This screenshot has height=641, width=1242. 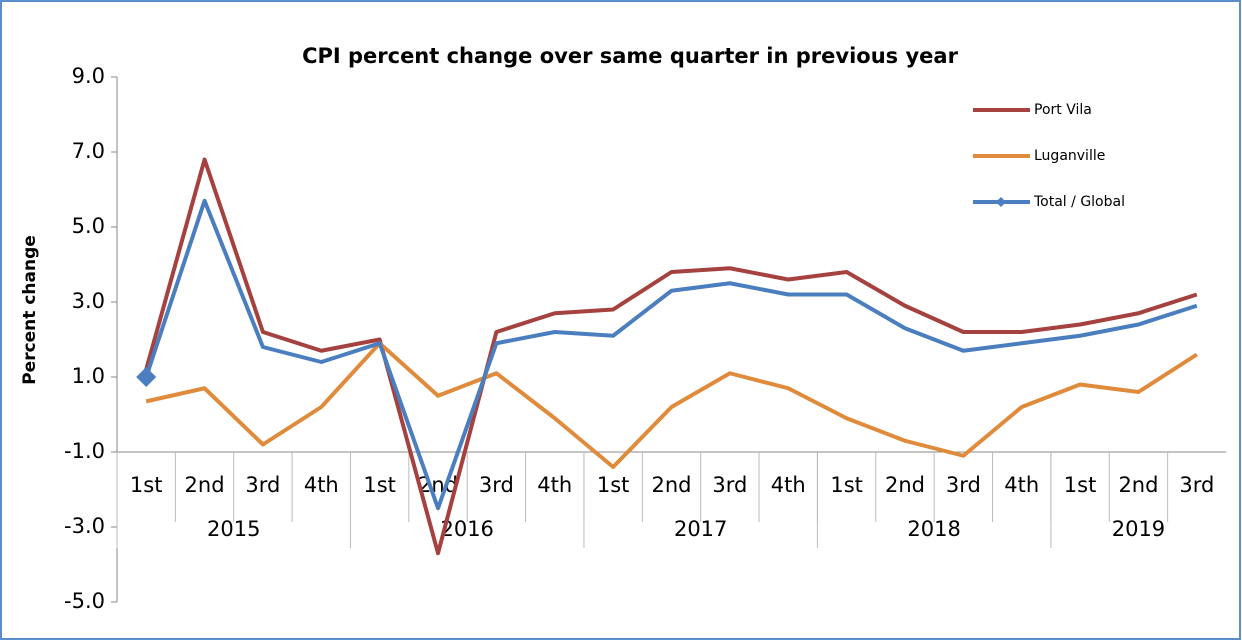 What do you see at coordinates (84, 526) in the screenshot?
I see `y-tick-label: -3.0` at bounding box center [84, 526].